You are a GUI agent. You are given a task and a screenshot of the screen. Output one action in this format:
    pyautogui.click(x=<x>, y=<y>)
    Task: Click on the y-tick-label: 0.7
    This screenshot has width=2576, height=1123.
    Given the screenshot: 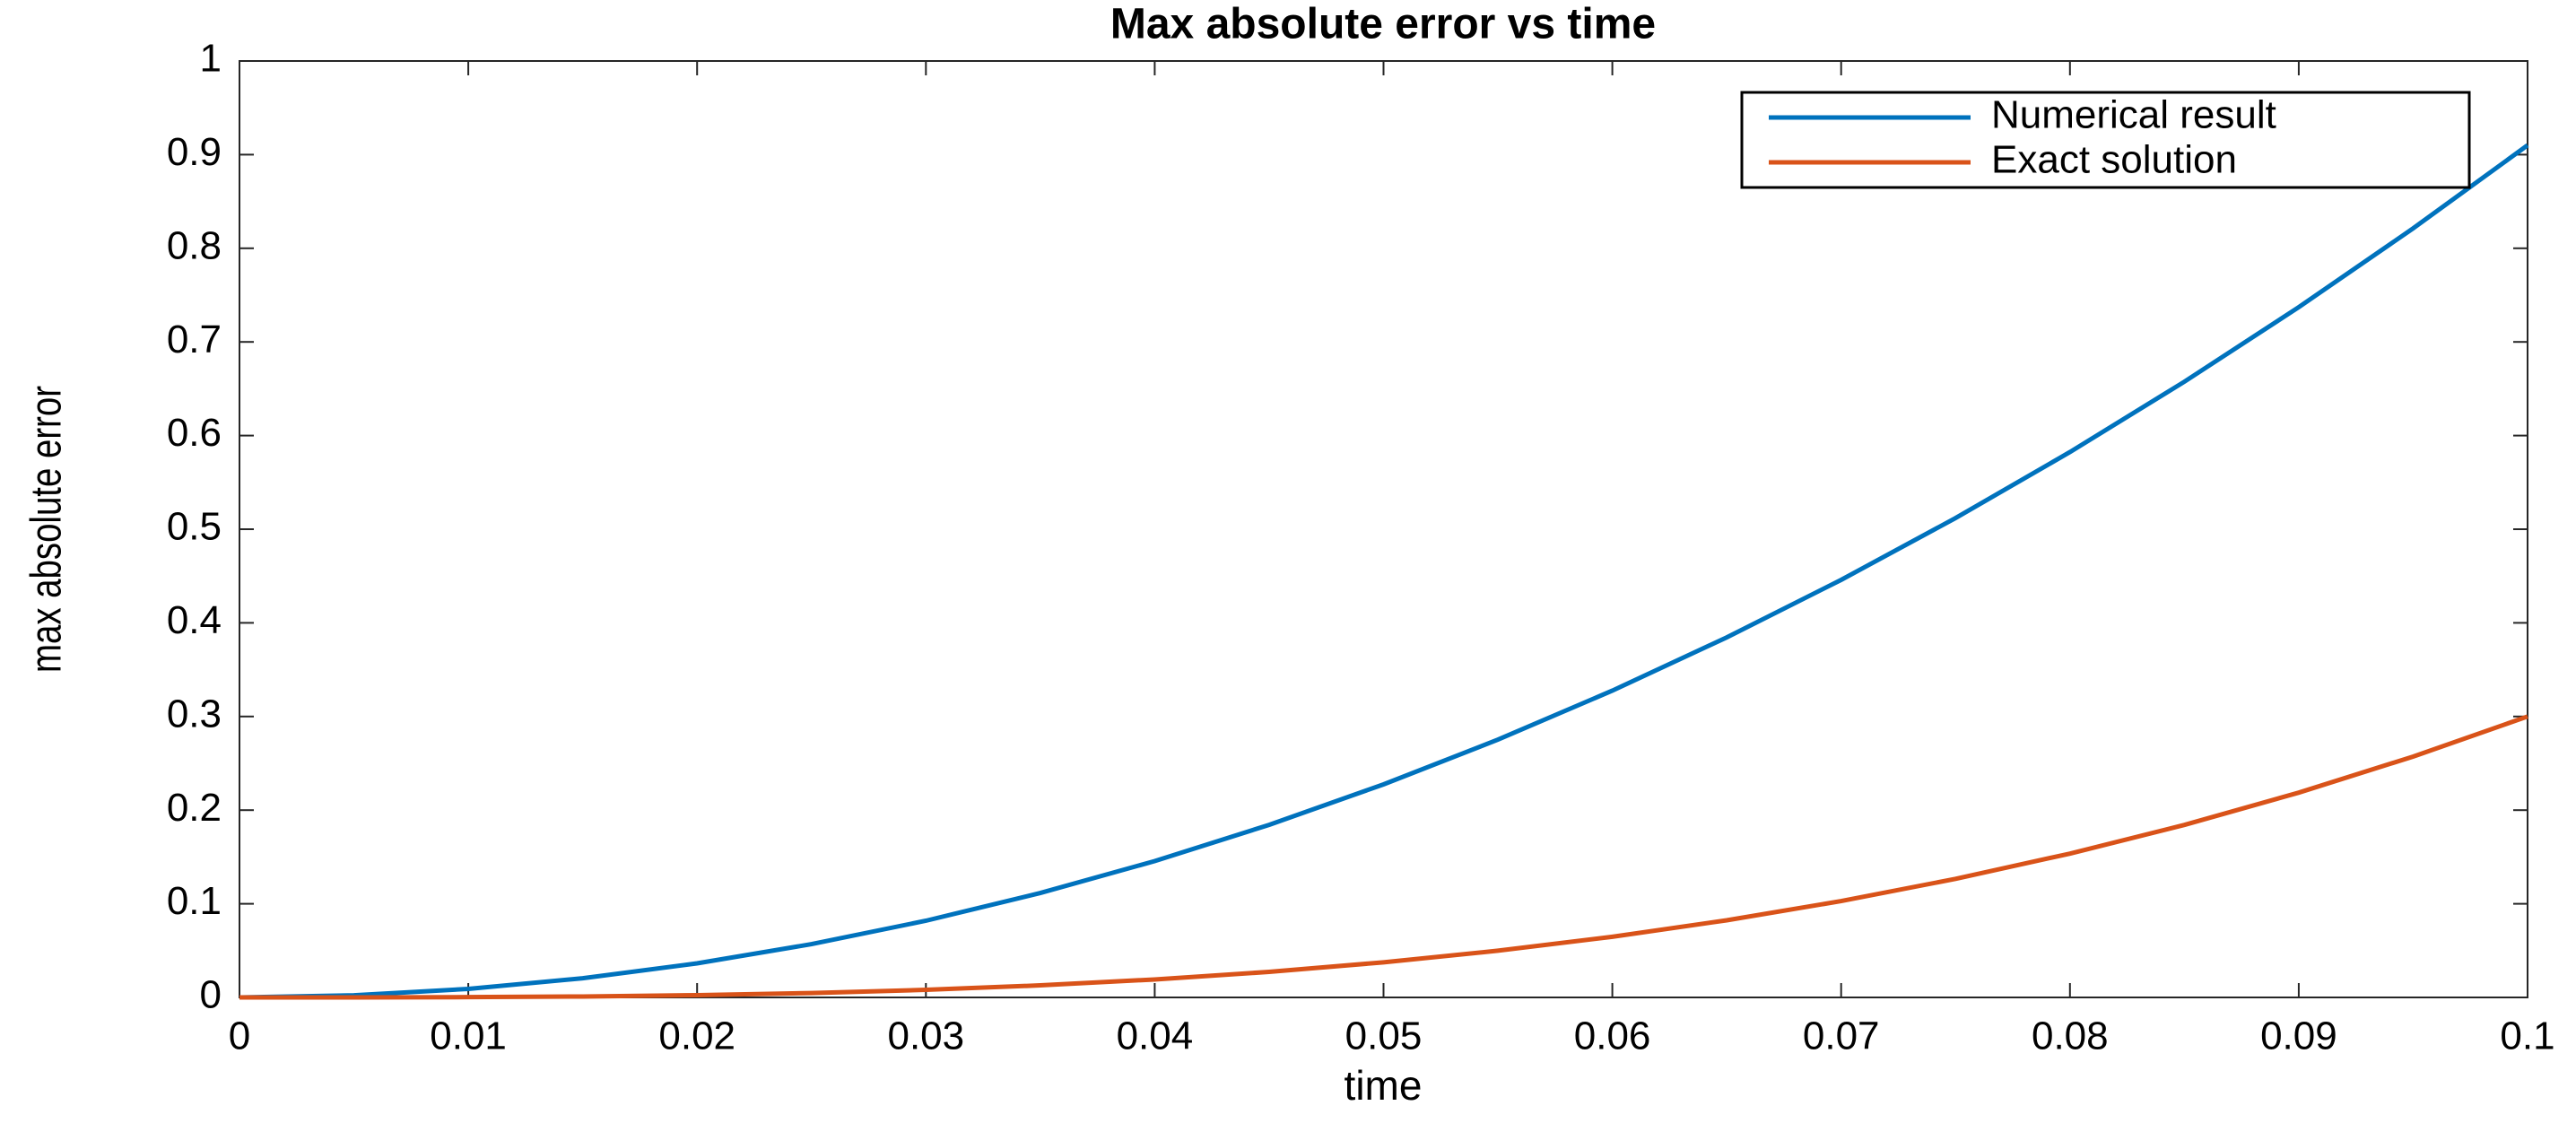 What is the action you would take?
    pyautogui.click(x=194, y=339)
    